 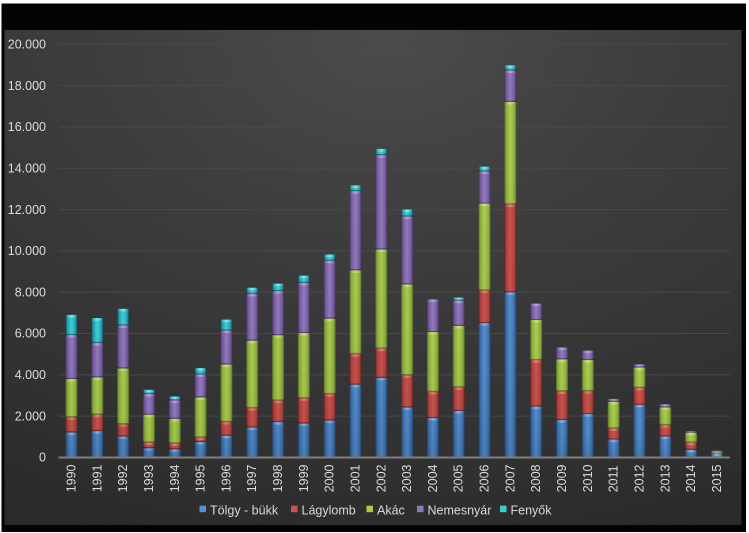 I want to click on svg-text: 18.000, so click(x=27, y=86).